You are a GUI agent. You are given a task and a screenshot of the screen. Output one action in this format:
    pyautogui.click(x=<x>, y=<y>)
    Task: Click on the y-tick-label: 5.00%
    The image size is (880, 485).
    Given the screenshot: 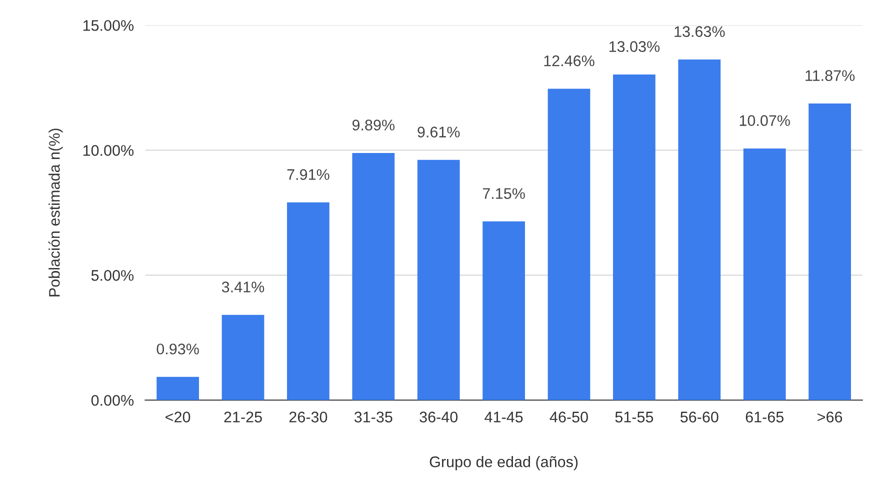 What is the action you would take?
    pyautogui.click(x=112, y=275)
    